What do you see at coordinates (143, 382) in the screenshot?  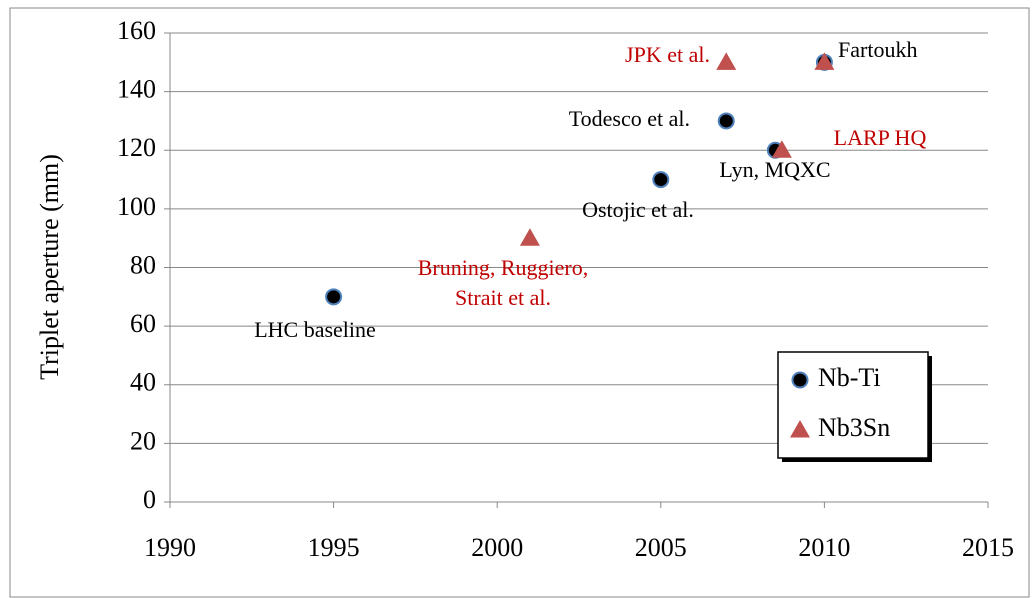 I see `y-tick-label: 40` at bounding box center [143, 382].